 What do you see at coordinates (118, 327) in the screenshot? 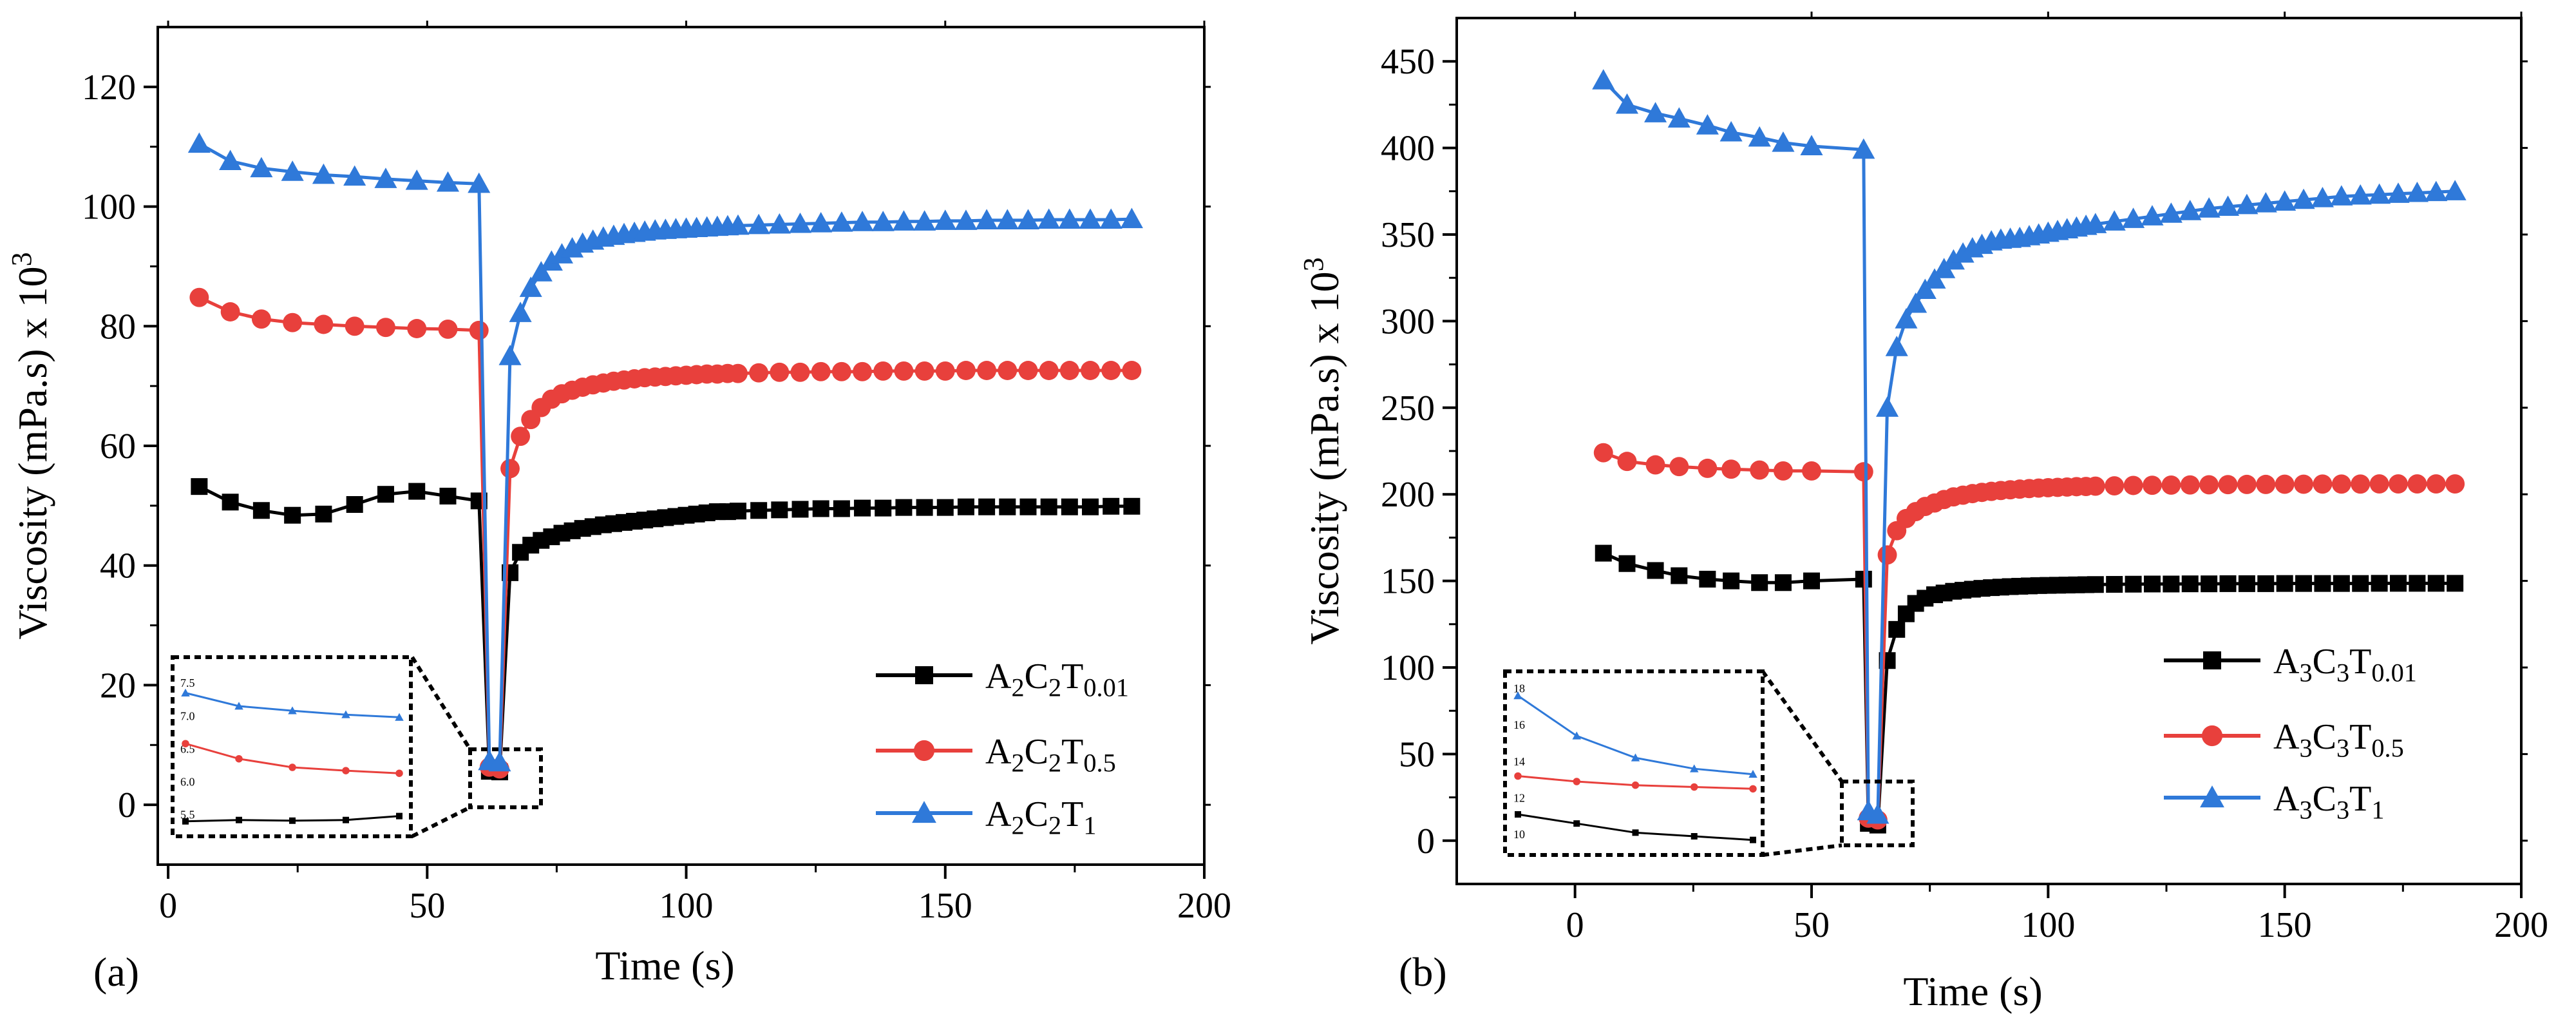
I see `y-tick-label: 80` at bounding box center [118, 327].